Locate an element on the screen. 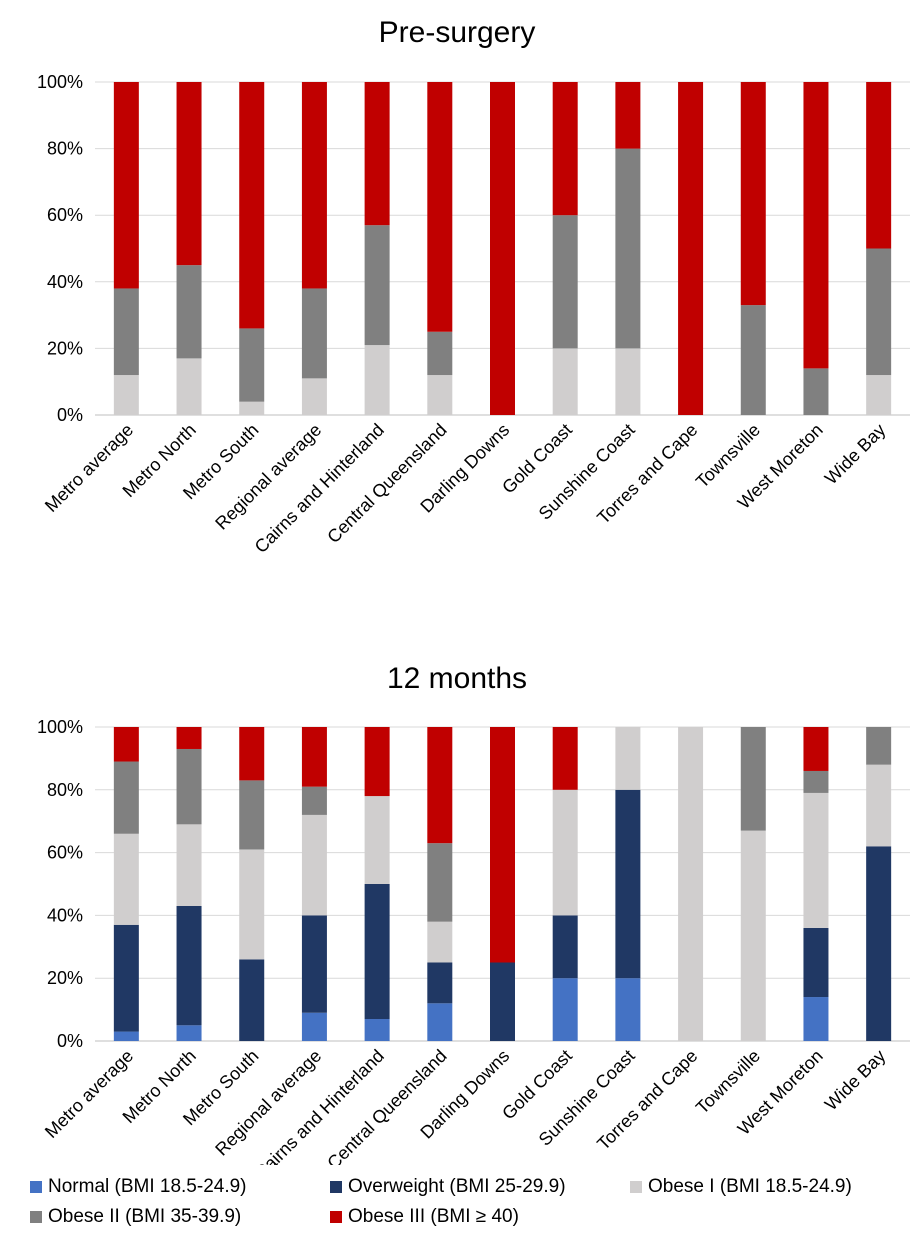 Image resolution: width=914 pixels, height=1258 pixels. legend-item-obese1: Obese I (BMI 18.5-24.9) is located at coordinates (741, 1187).